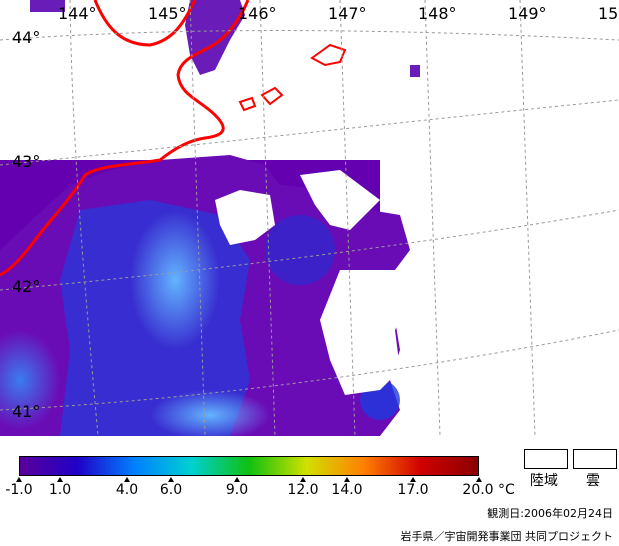 The image size is (619, 546). Describe the element at coordinates (210, 413) in the screenshot. I see `cool-water-south` at that location.